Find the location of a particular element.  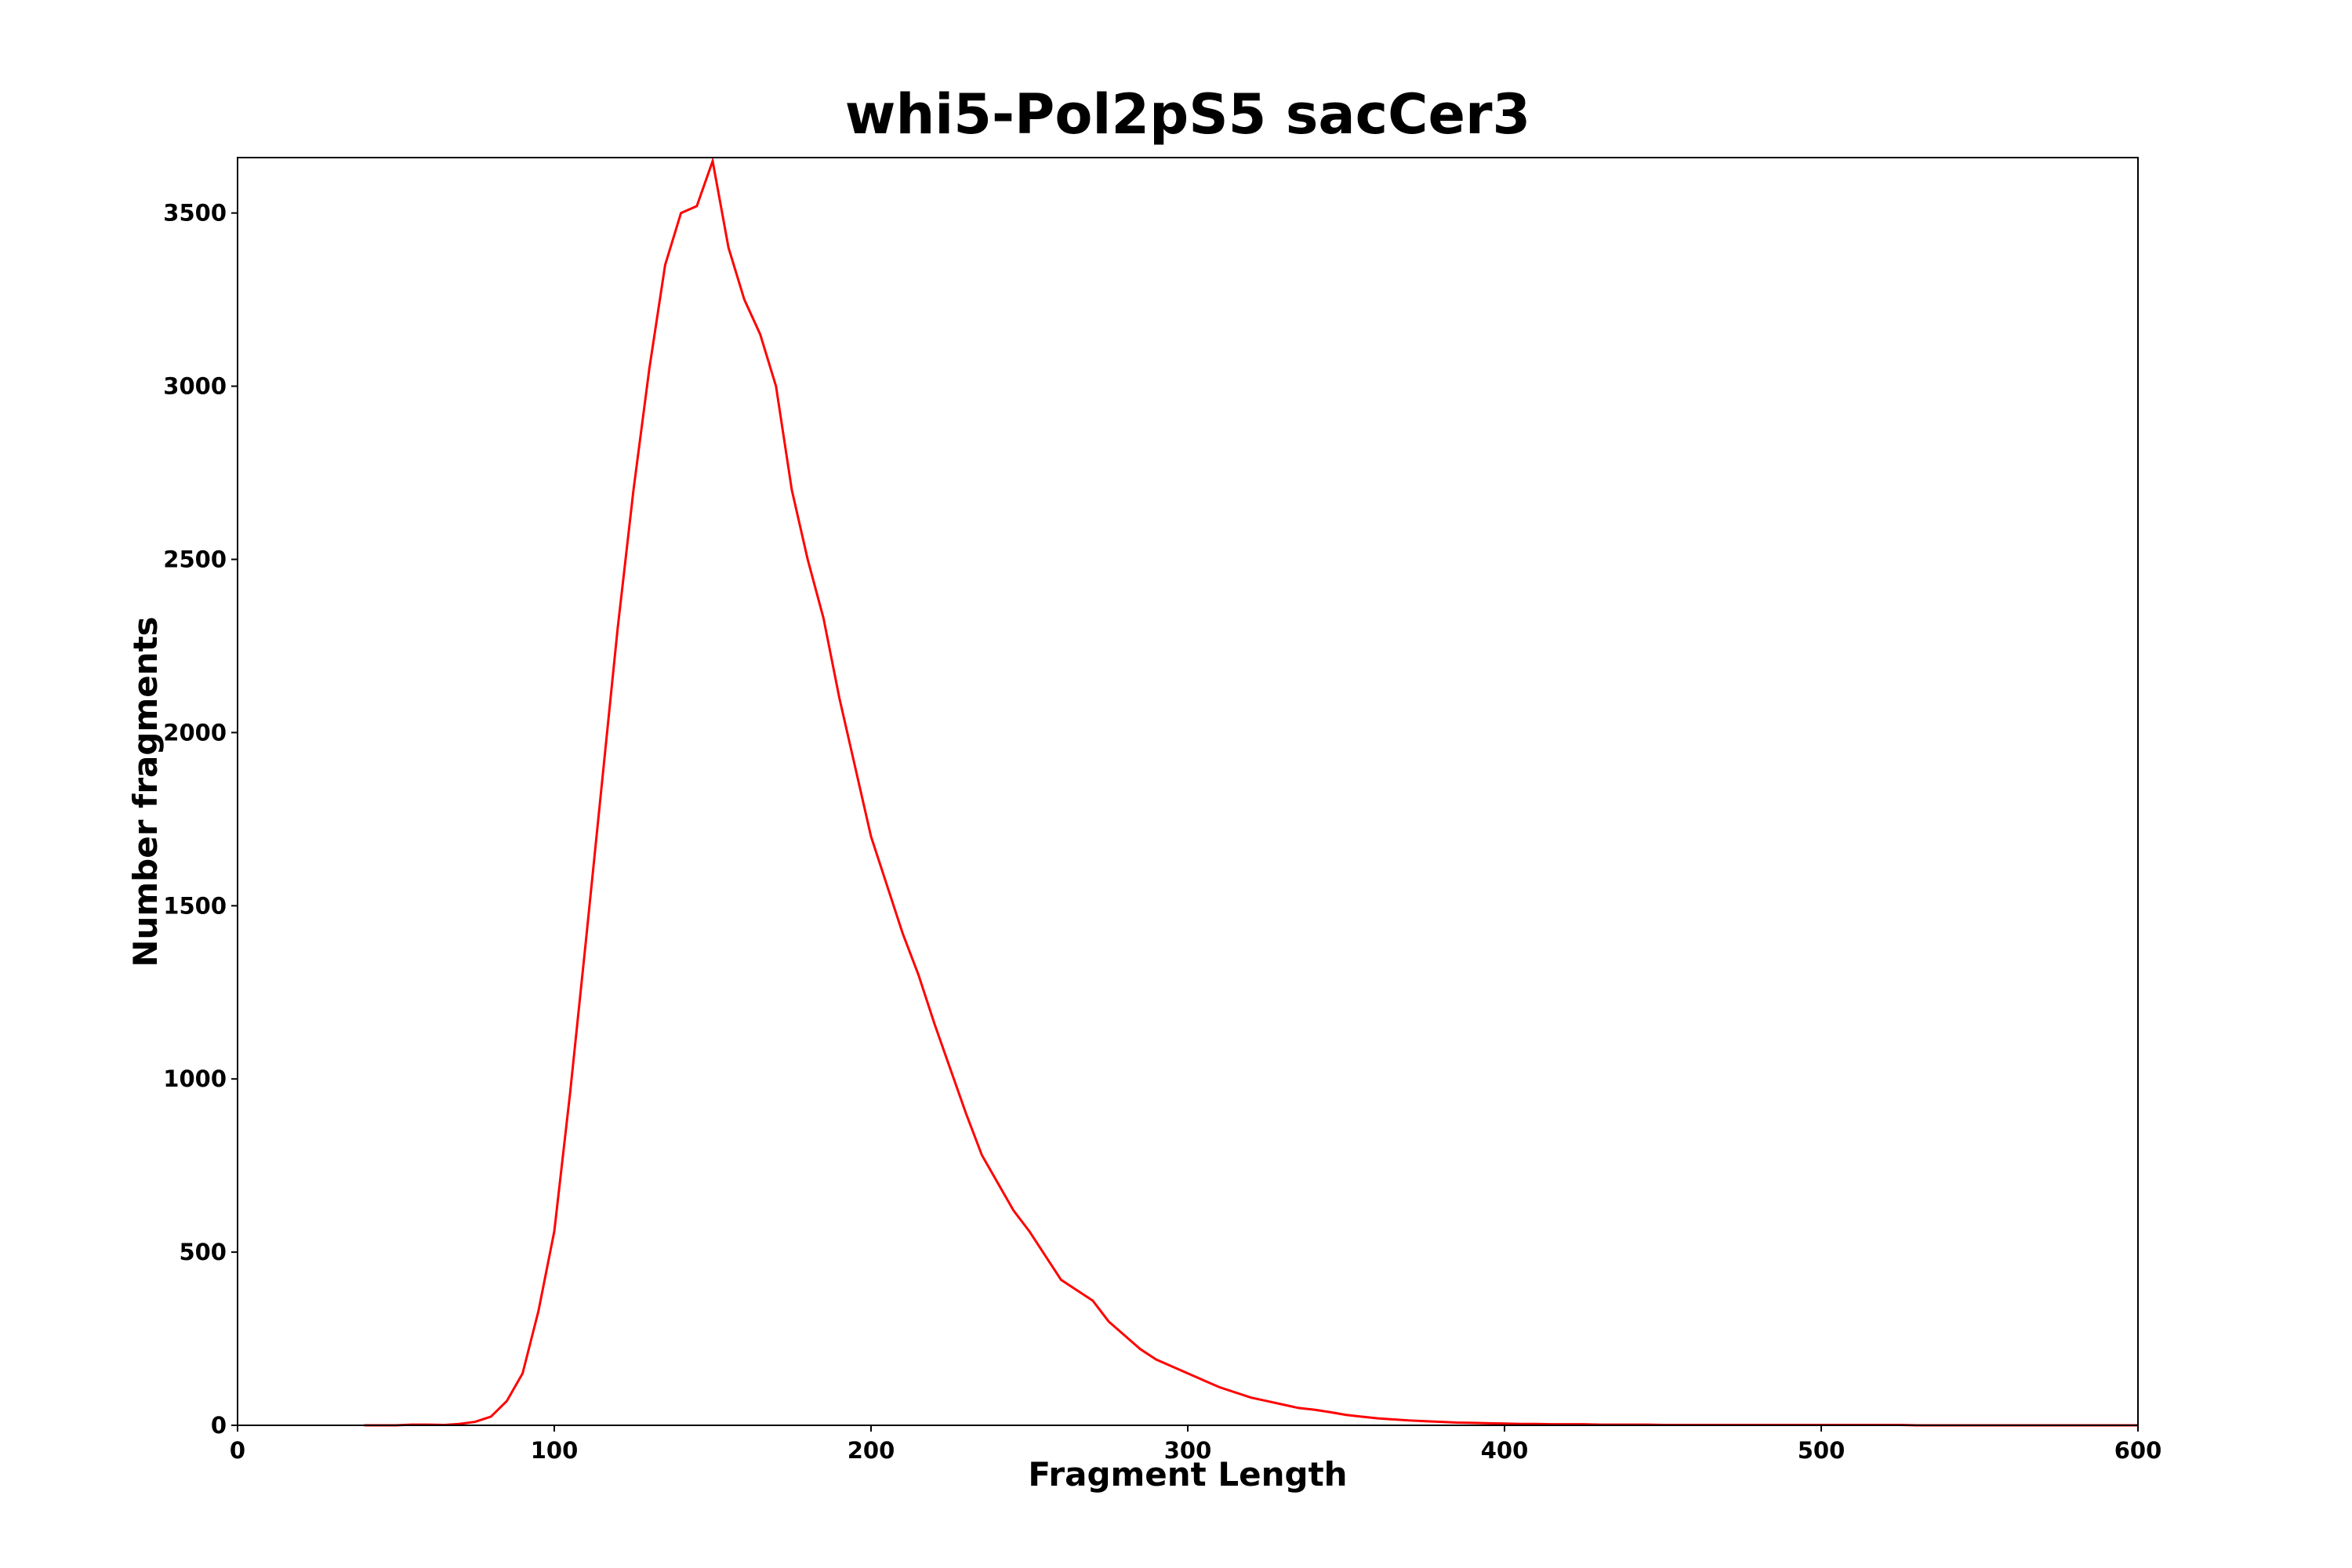

y-tick-label: 1500 is located at coordinates (195, 905).